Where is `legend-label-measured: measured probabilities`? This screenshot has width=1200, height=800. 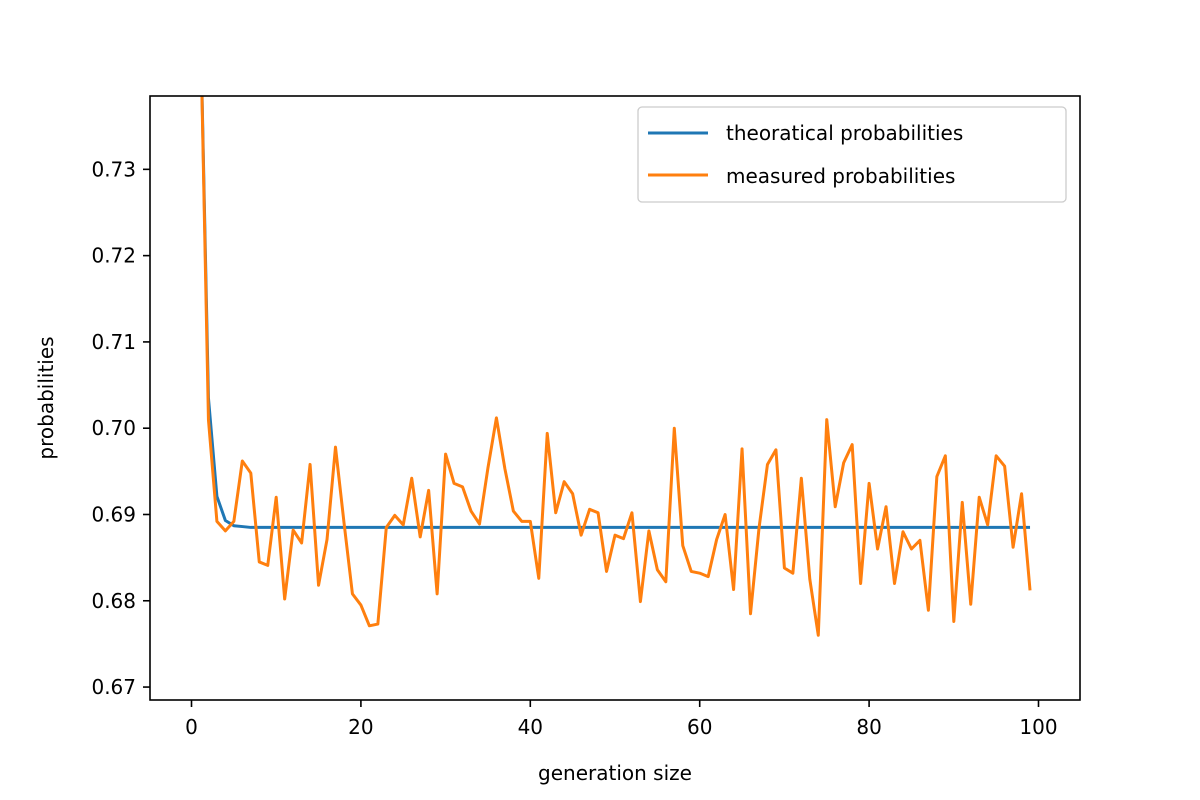
legend-label-measured: measured probabilities is located at coordinates (840, 176).